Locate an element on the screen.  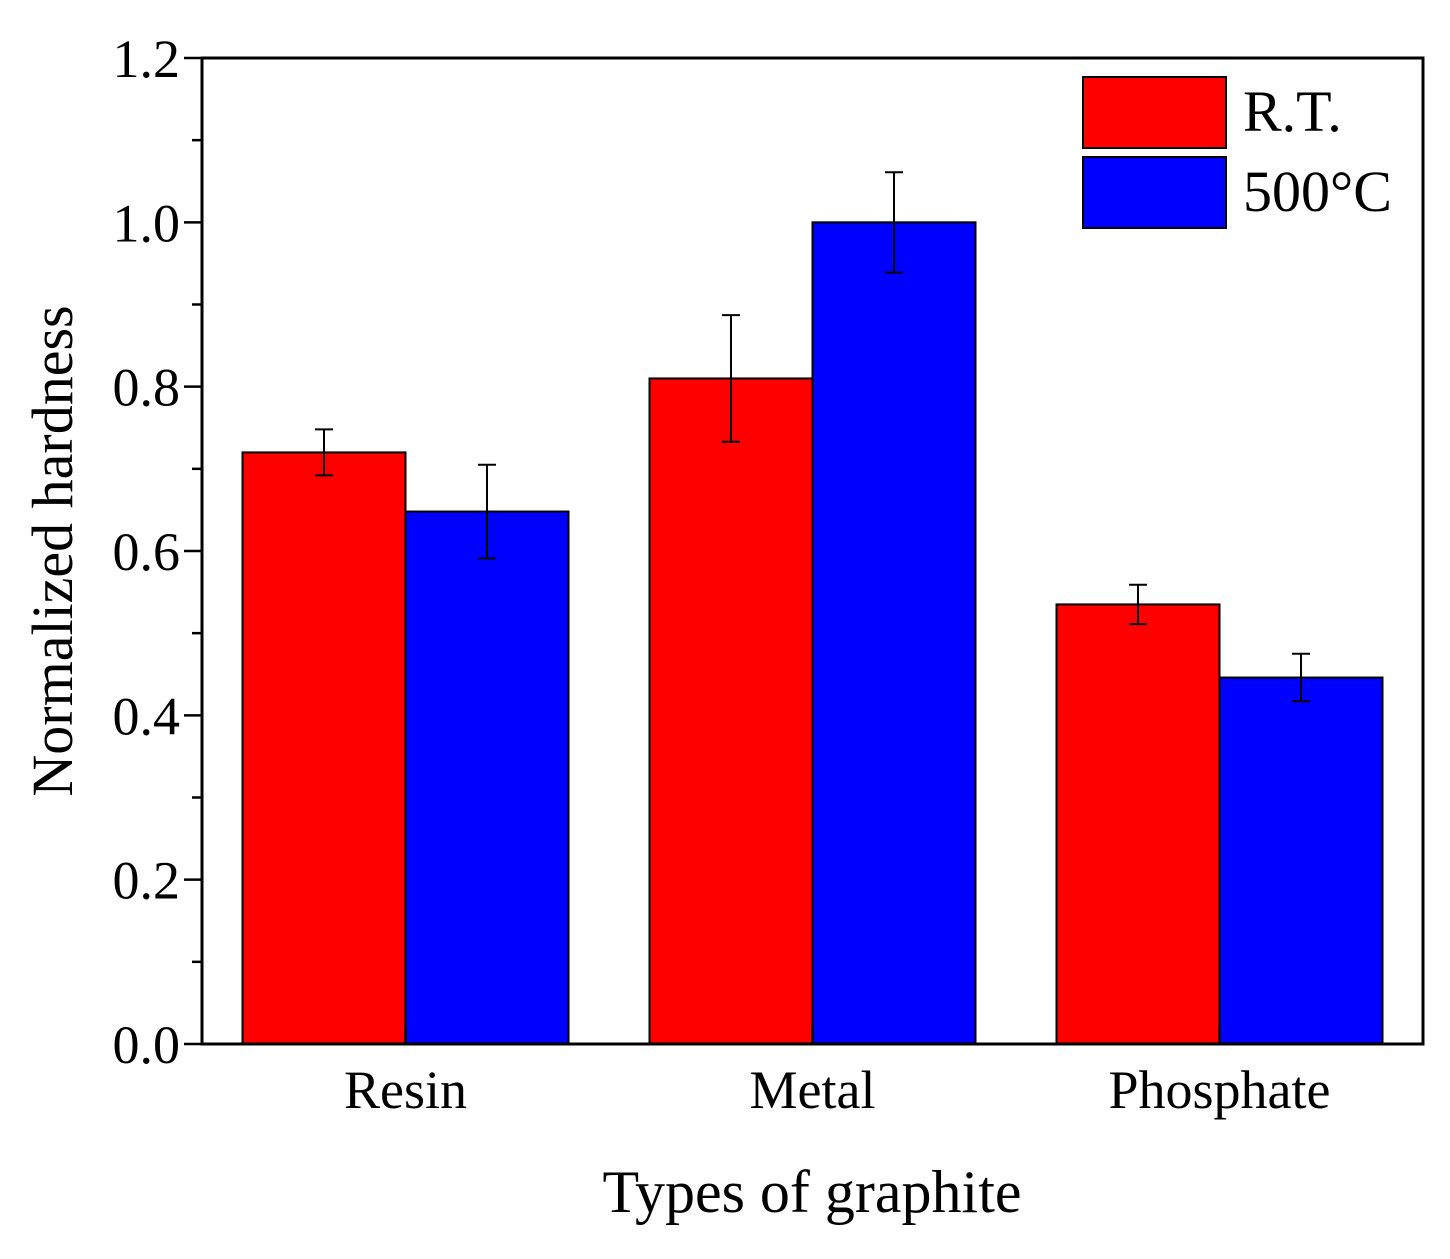
y-tick-label: 0.8 is located at coordinates (147, 388).